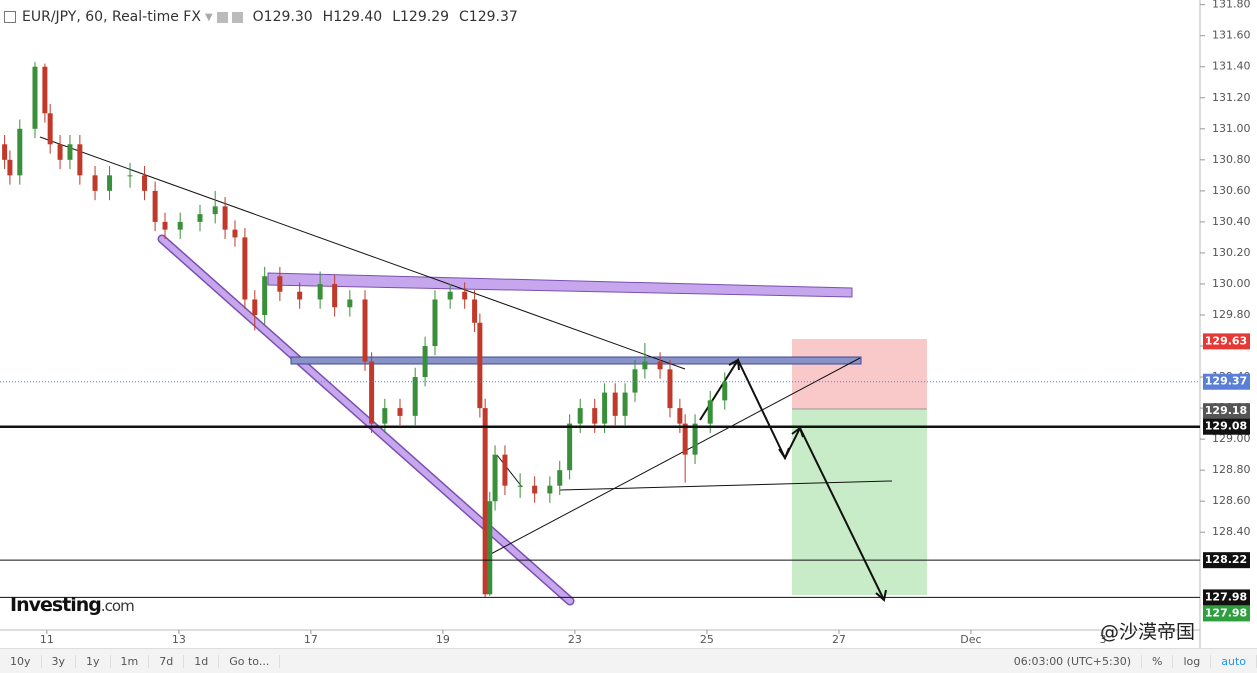 This screenshot has height=673, width=1257. What do you see at coordinates (1231, 500) in the screenshot?
I see `y-tick-label: 128.60` at bounding box center [1231, 500].